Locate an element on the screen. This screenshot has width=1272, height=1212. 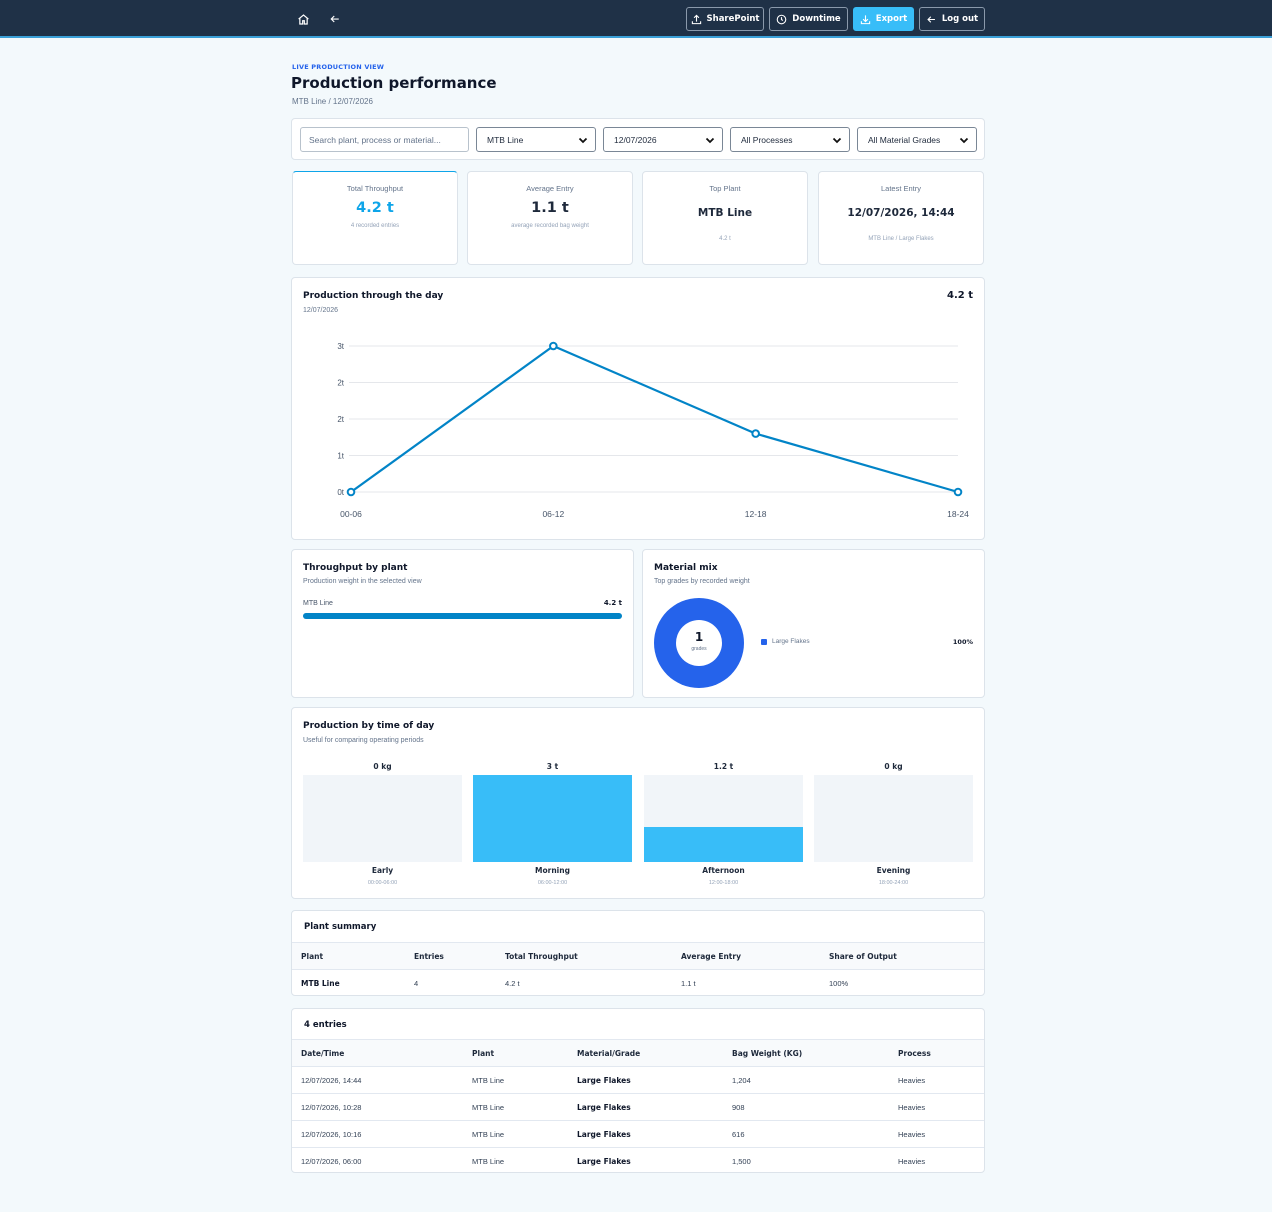
line-chart: 0t 1t 2t 2t 3t 00-06 06-12 12-18 18-24 is located at coordinates (653, 430).